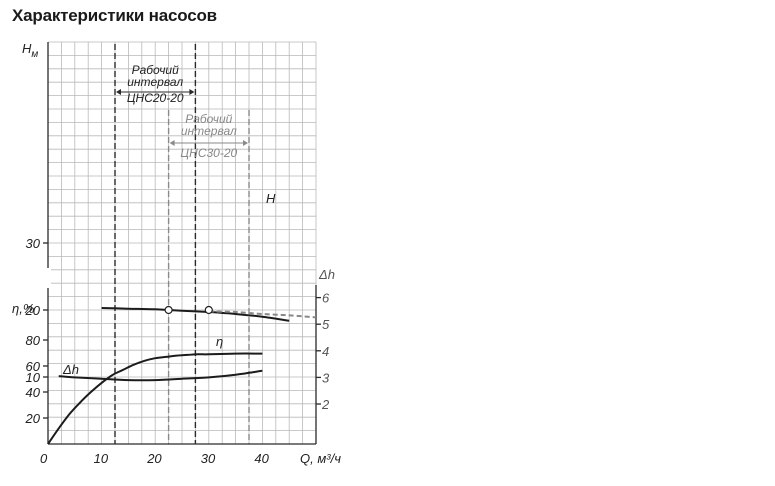 The image size is (775, 486). What do you see at coordinates (326, 298) in the screenshot?
I see `npsh-tick-label: 6` at bounding box center [326, 298].